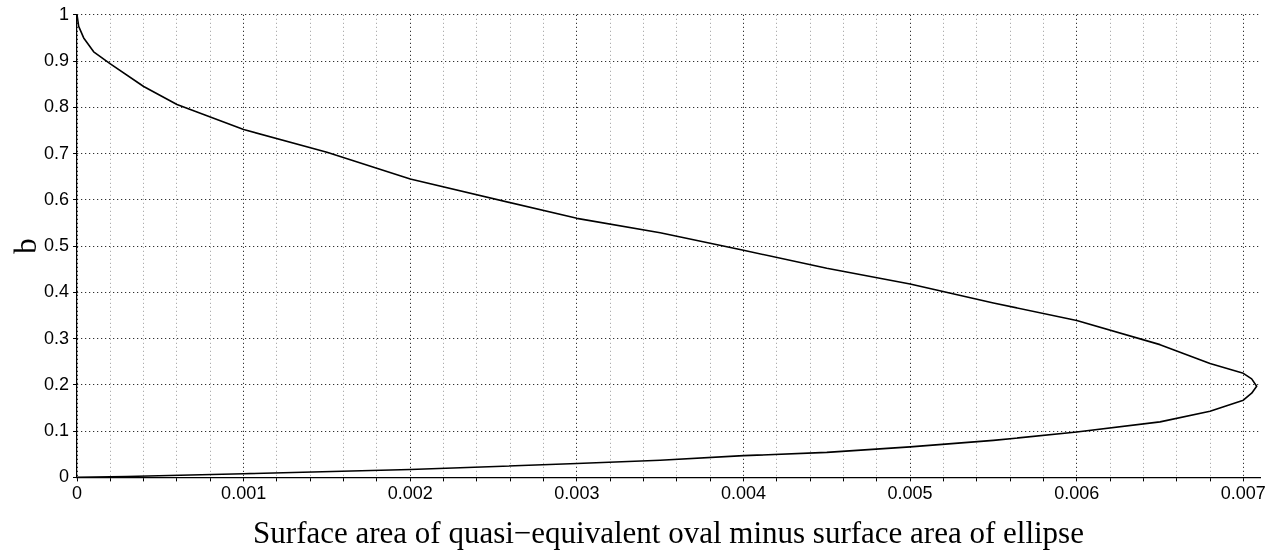 The height and width of the screenshot is (553, 1282). I want to click on x-tick-label: 0.003, so click(577, 493).